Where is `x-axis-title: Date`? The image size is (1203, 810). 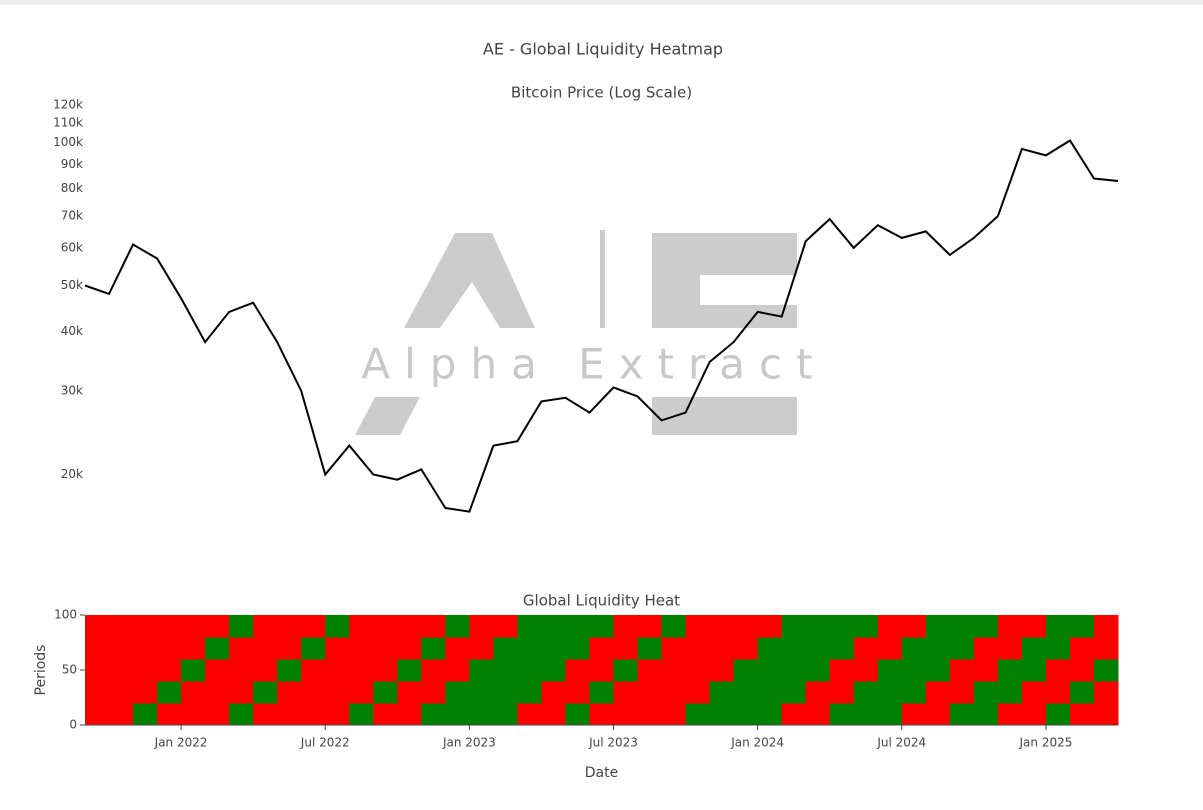 x-axis-title: Date is located at coordinates (601, 773).